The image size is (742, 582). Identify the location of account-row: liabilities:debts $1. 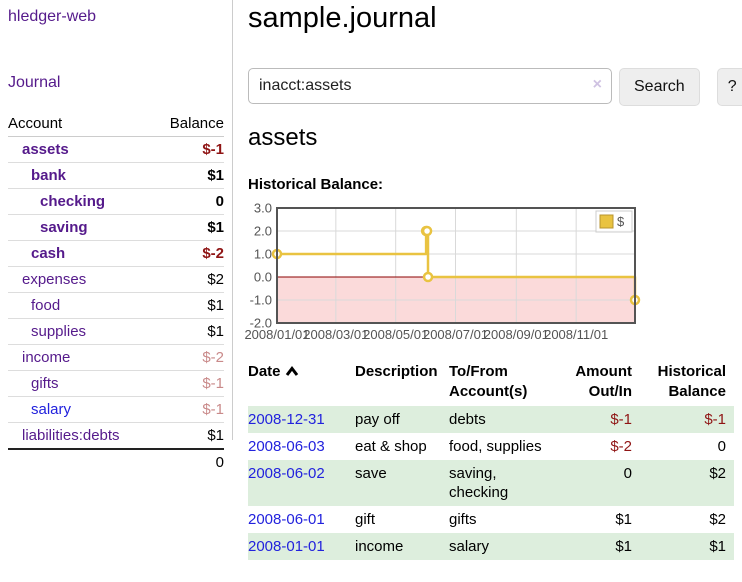
(116, 436).